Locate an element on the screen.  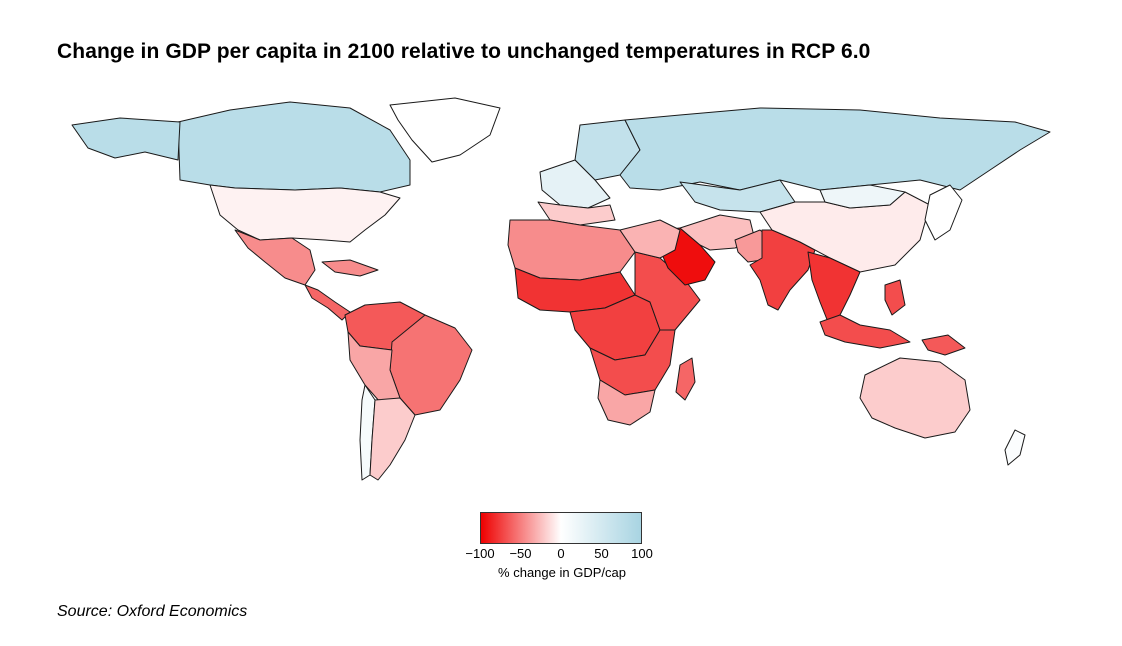
region-japan-korea is located at coordinates (943, 212).